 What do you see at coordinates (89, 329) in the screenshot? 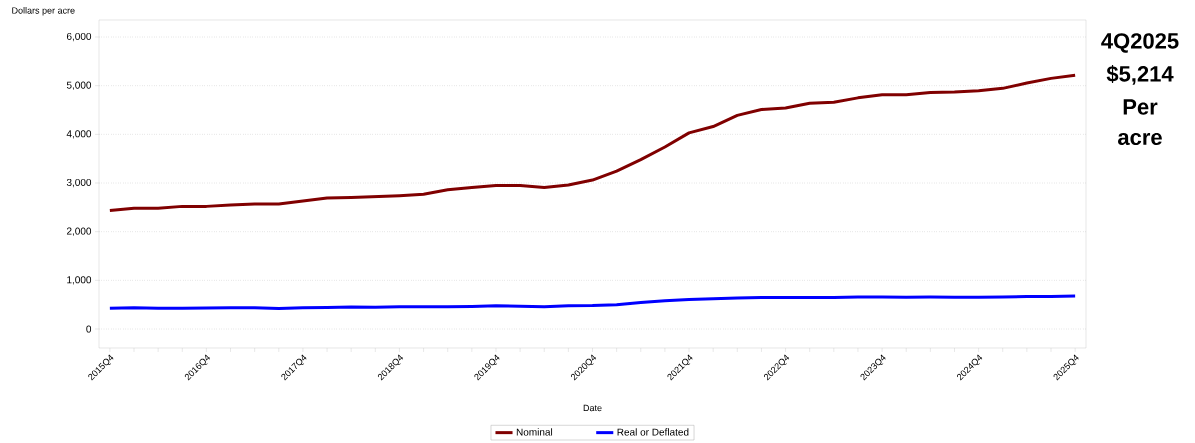
I see `y-tick-label: 0` at bounding box center [89, 329].